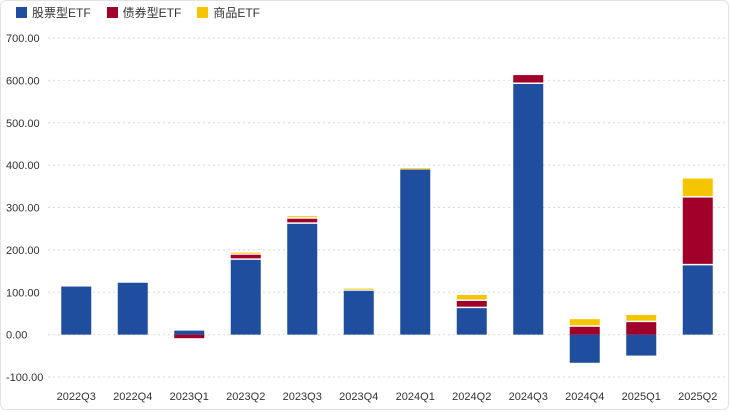 The width and height of the screenshot is (731, 412). What do you see at coordinates (23, 293) in the screenshot?
I see `y-tick-label: 100.00` at bounding box center [23, 293].